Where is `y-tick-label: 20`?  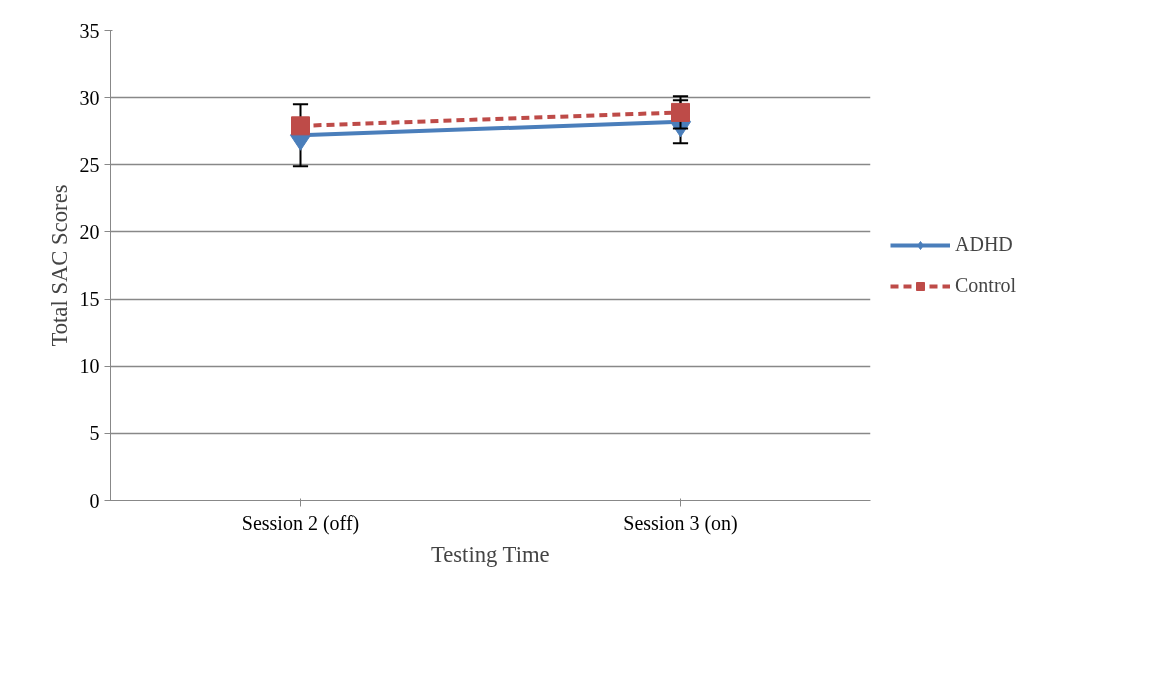
y-tick-label: 20 is located at coordinates (89, 231).